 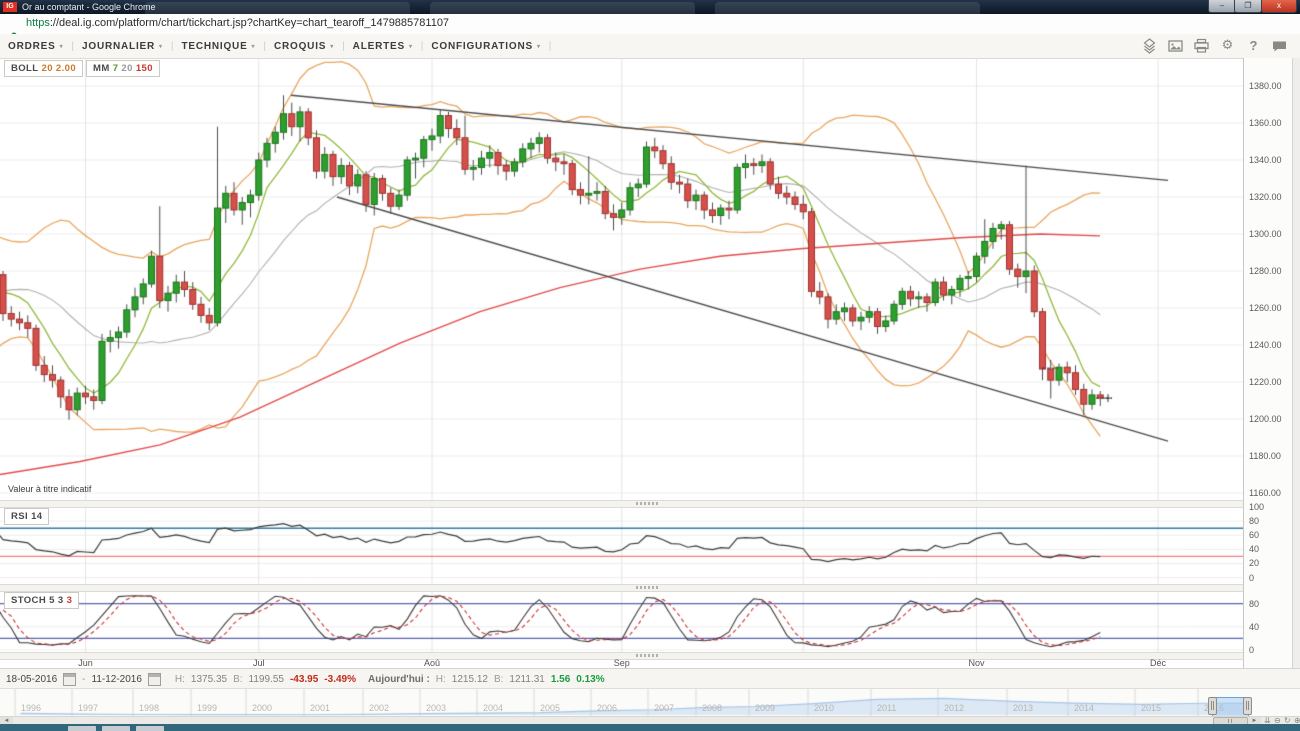 What do you see at coordinates (266, 679) in the screenshot?
I see `period-low: 1199.55` at bounding box center [266, 679].